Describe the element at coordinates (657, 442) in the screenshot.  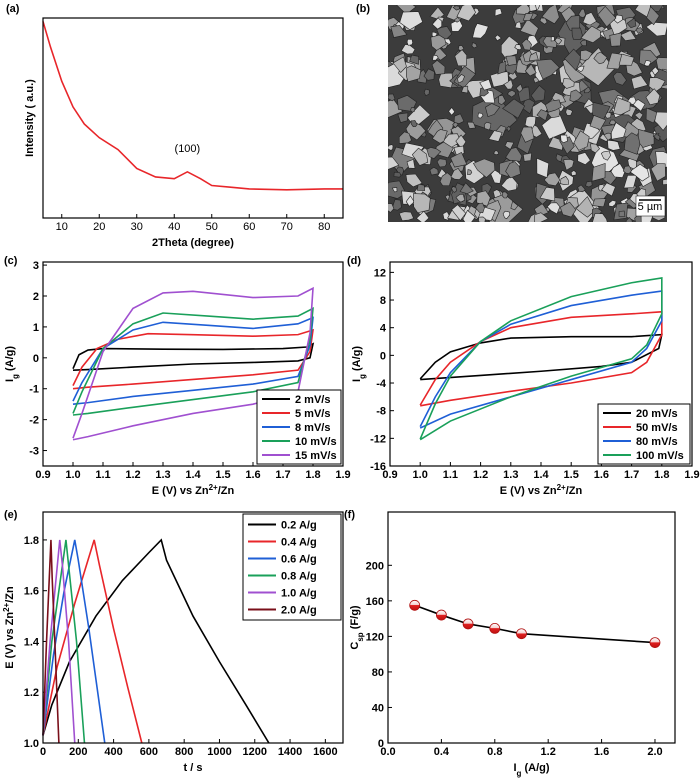
I see `legend-label: 80 mV/s` at that location.